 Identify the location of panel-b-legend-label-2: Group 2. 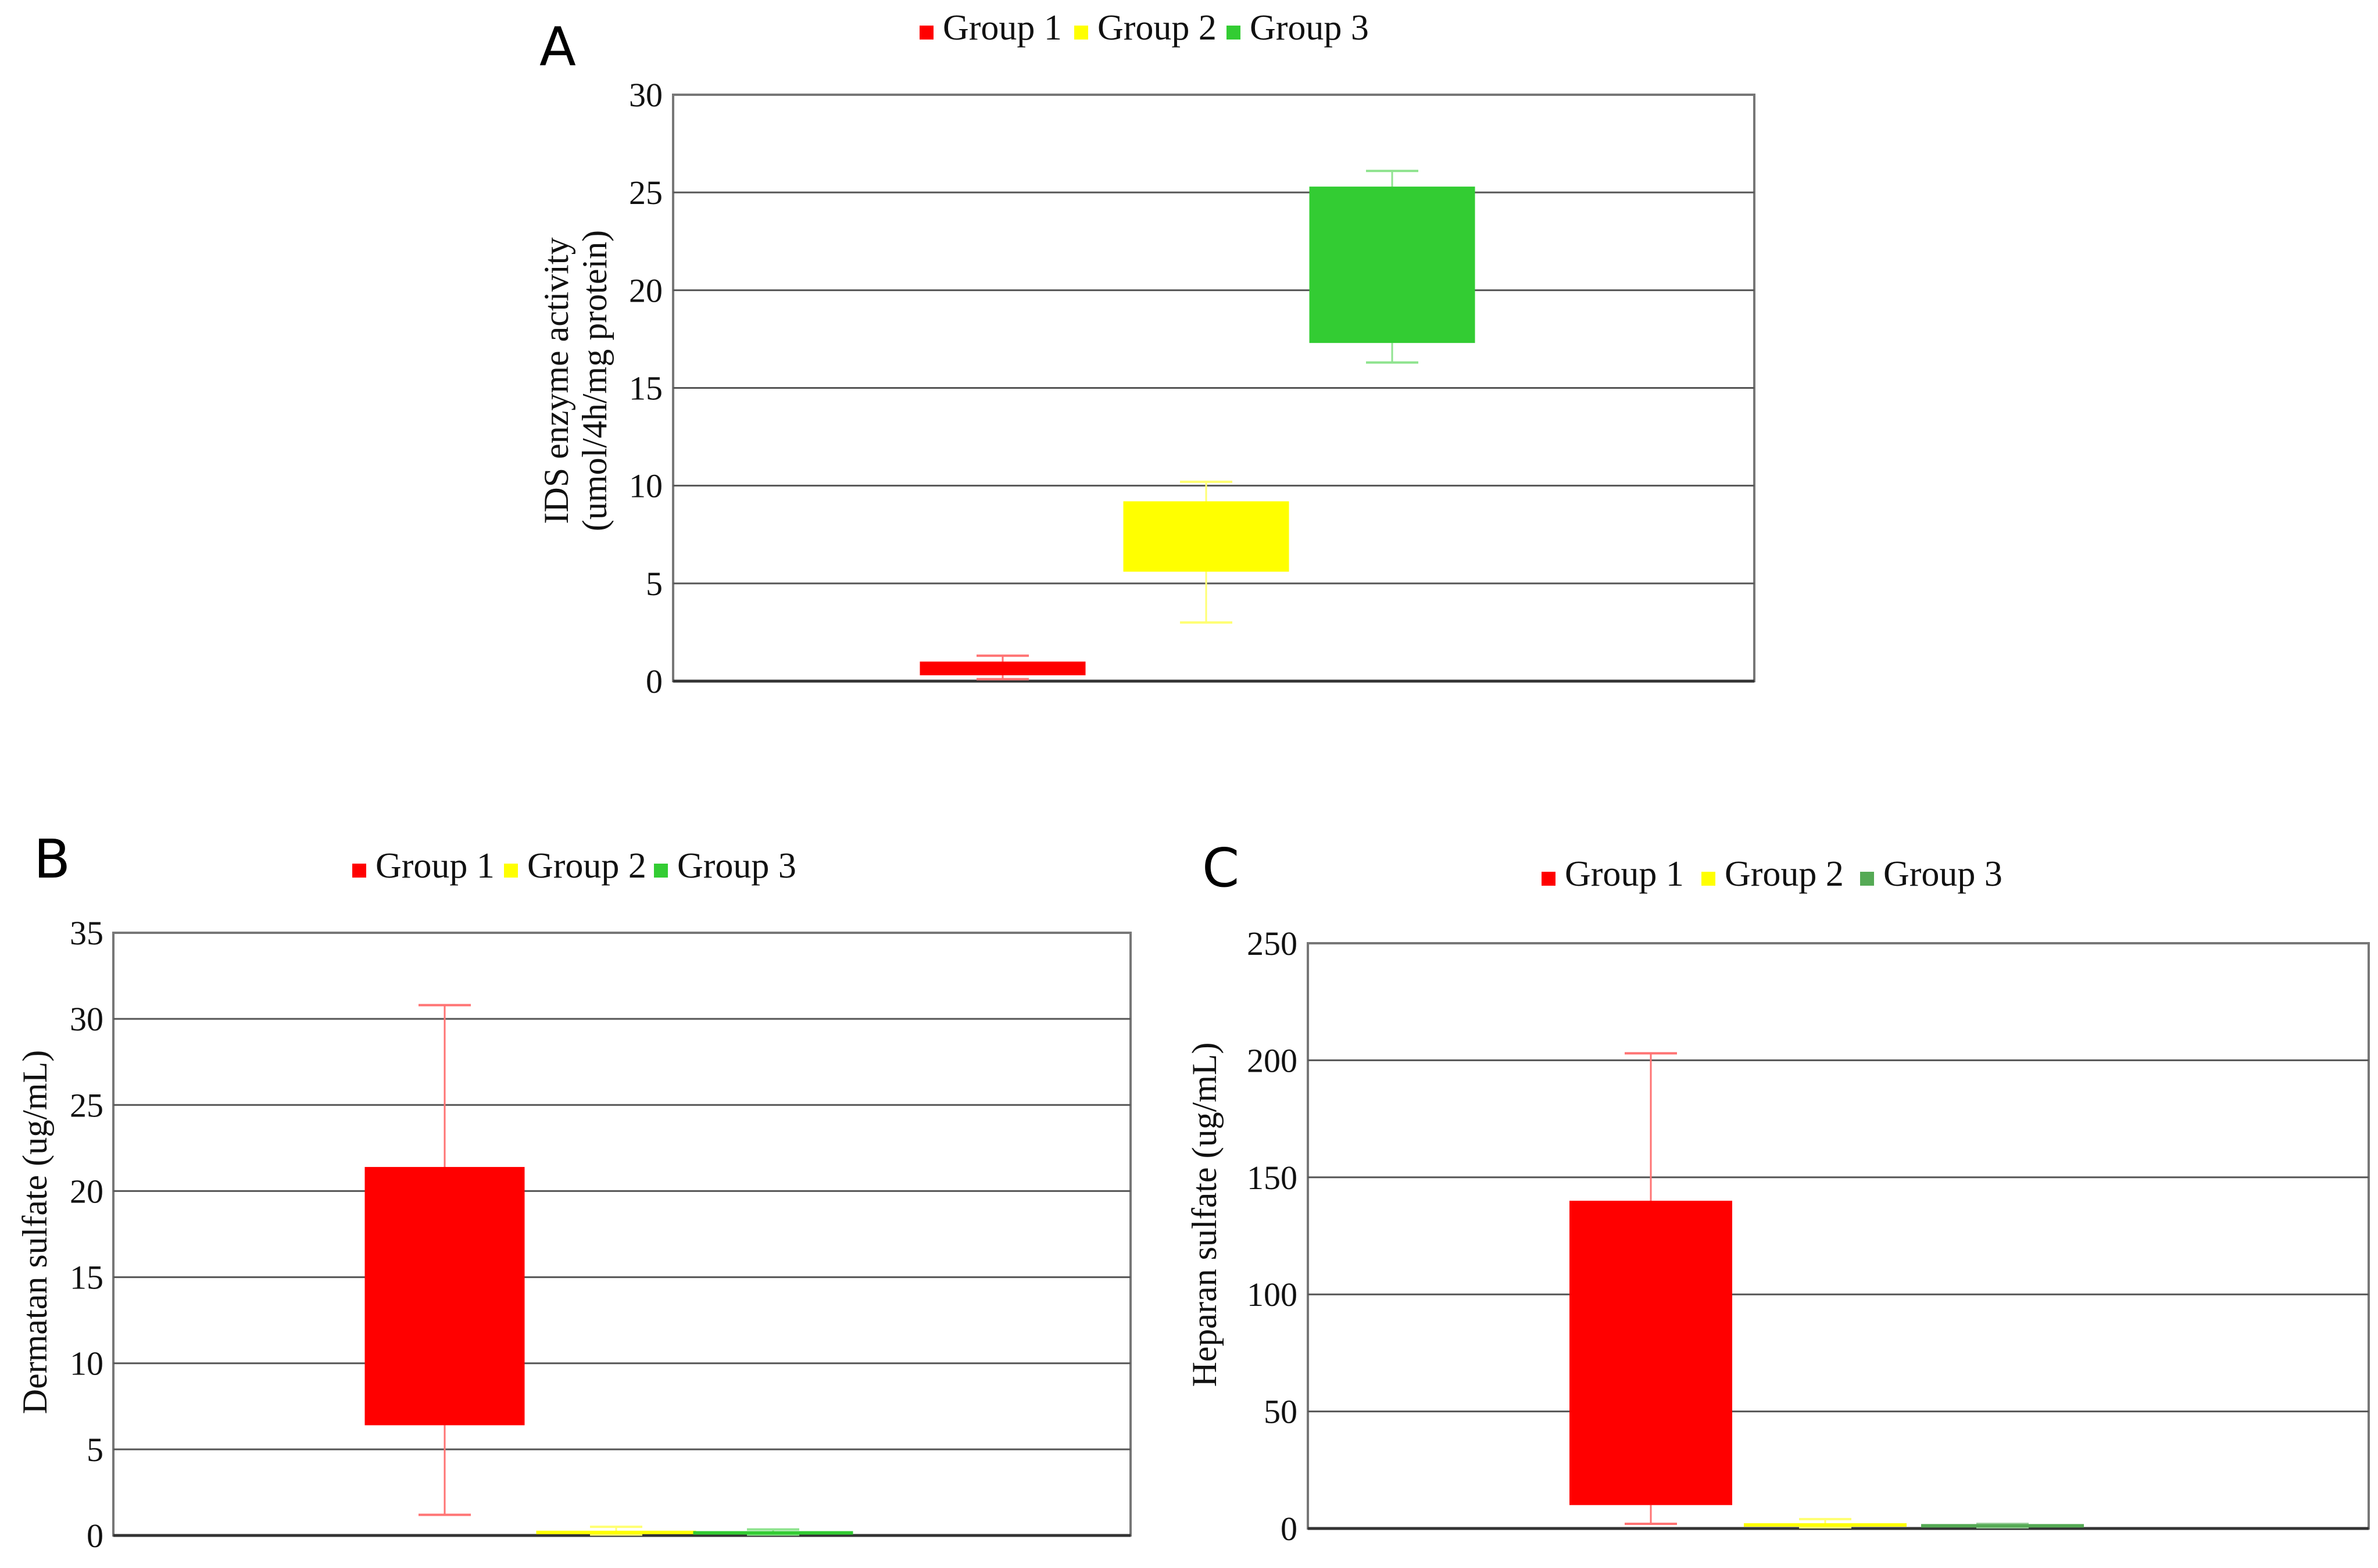
(587, 866).